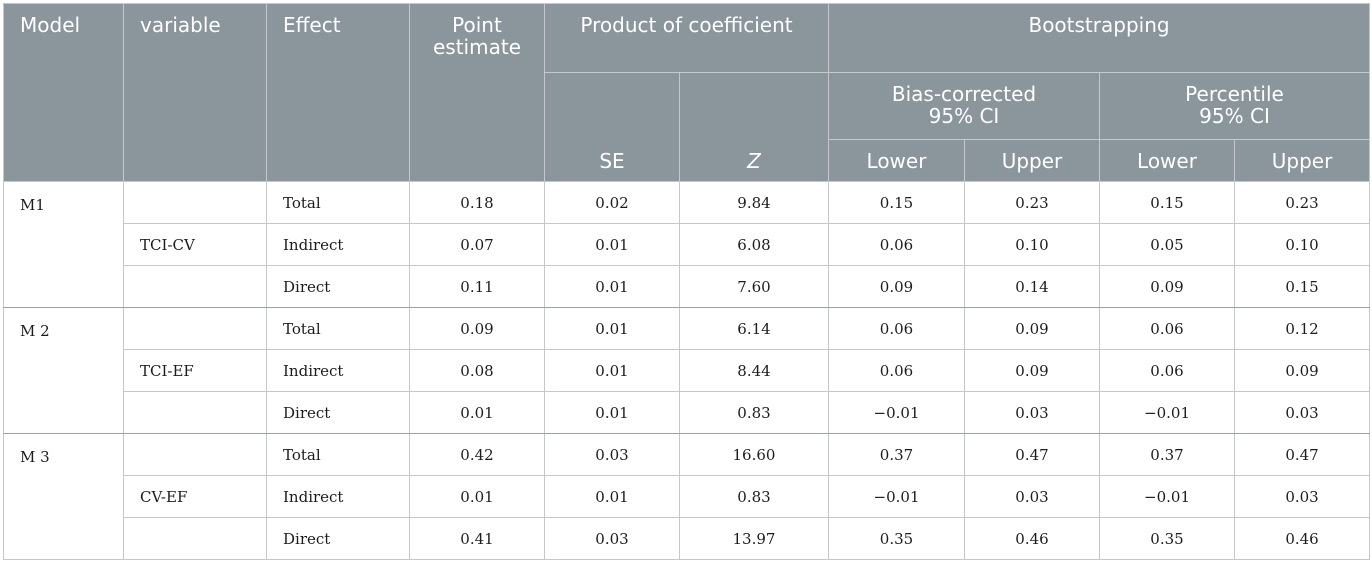 Image resolution: width=1372 pixels, height=567 pixels. I want to click on p-upper-cell: 0.10, so click(1302, 244).